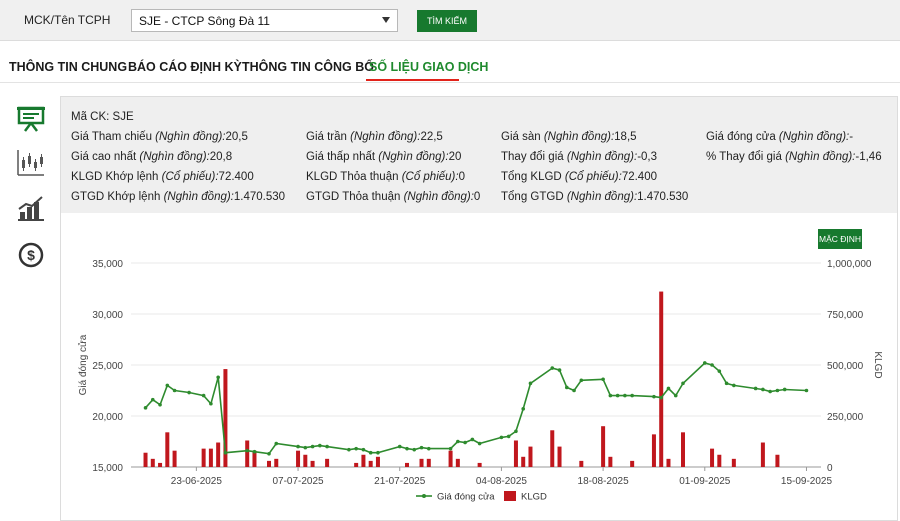 Image resolution: width=900 pixels, height=521 pixels. I want to click on quote-field-label: Thay đổi giá, so click(534, 157).